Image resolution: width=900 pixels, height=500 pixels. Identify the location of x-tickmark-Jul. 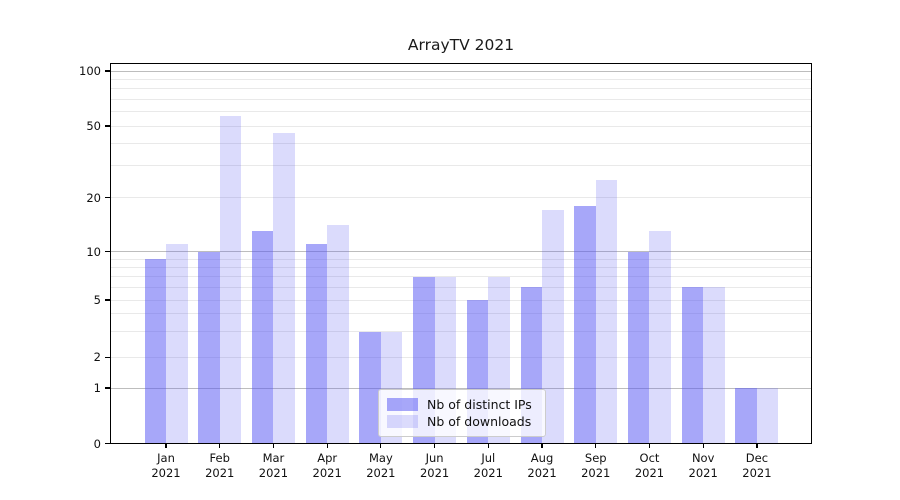
(488, 446).